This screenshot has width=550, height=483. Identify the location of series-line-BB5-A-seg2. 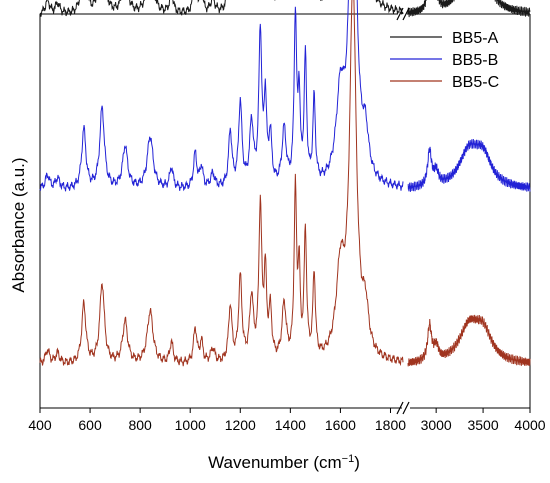
(469, 9).